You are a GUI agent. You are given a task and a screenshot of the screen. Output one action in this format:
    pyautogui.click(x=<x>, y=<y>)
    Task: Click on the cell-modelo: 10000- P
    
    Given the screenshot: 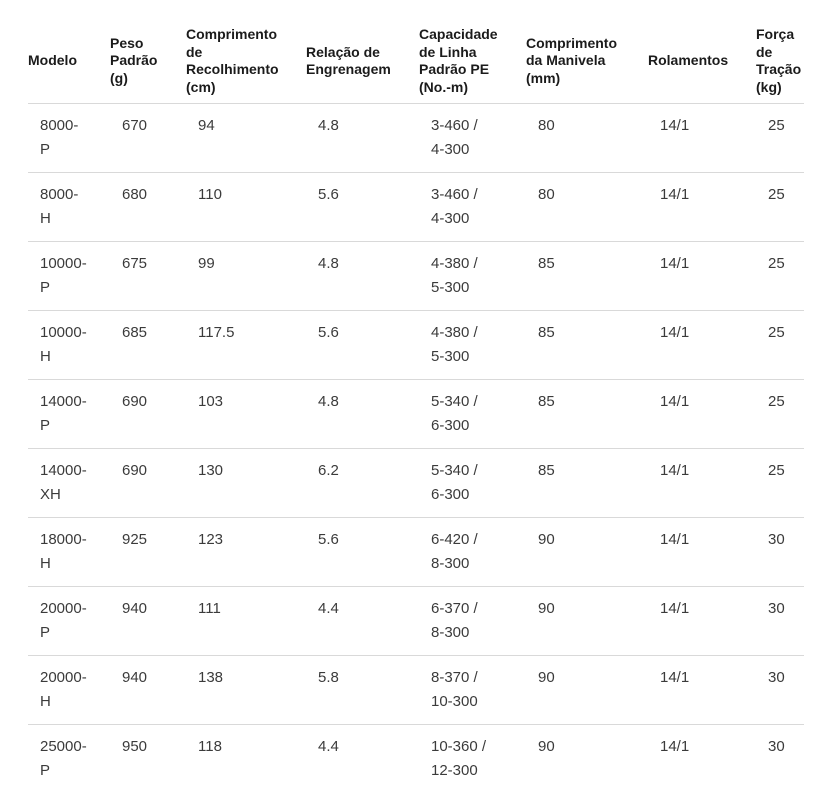 What is the action you would take?
    pyautogui.click(x=69, y=276)
    